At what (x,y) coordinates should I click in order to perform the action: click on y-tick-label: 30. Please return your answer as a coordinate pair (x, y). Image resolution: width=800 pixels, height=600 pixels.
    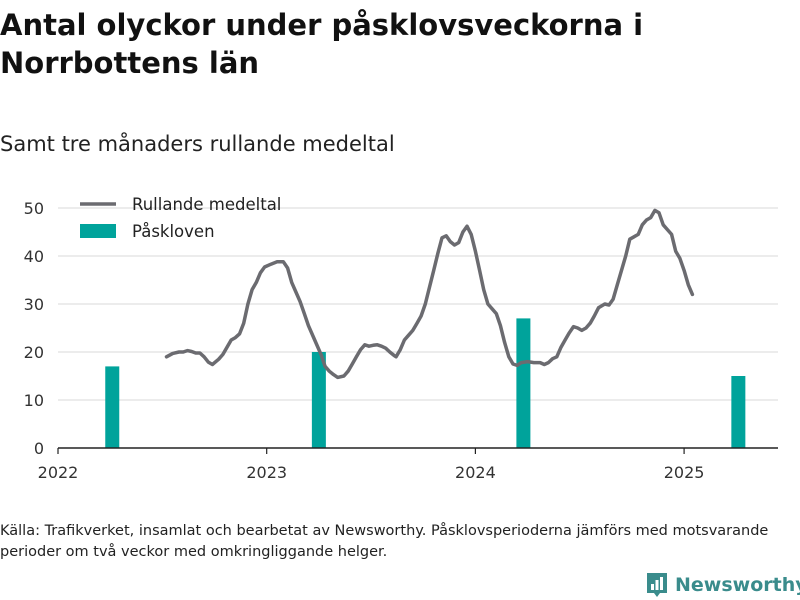
    Looking at the image, I should click on (34, 304).